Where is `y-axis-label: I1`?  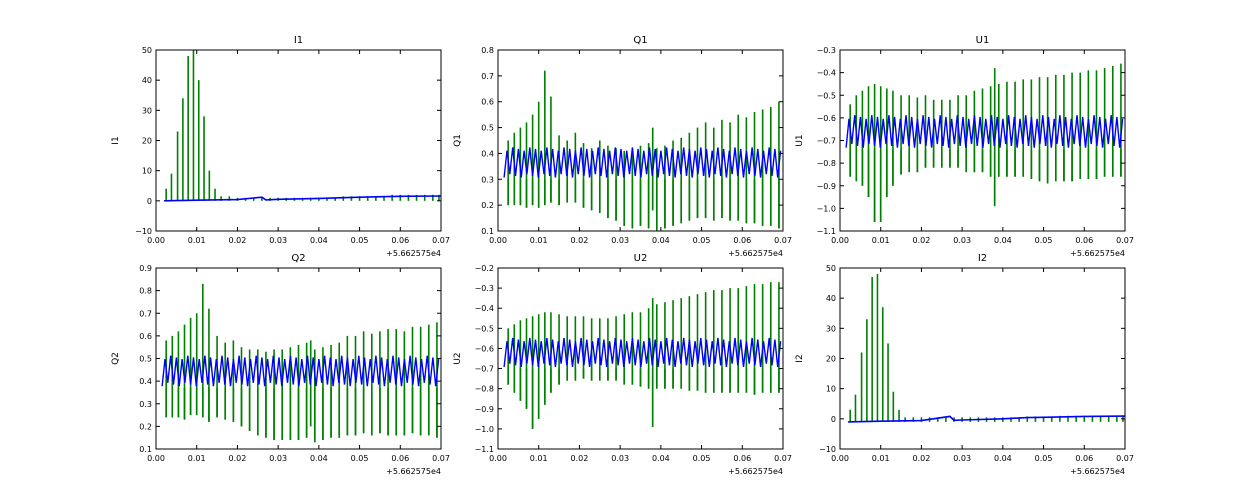
y-axis-label: I1 is located at coordinates (116, 140).